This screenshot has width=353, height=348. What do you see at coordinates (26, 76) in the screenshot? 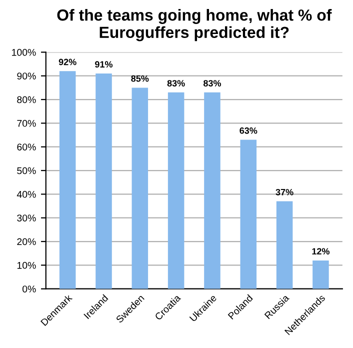
I see `y-tick-label: 90%` at bounding box center [26, 76].